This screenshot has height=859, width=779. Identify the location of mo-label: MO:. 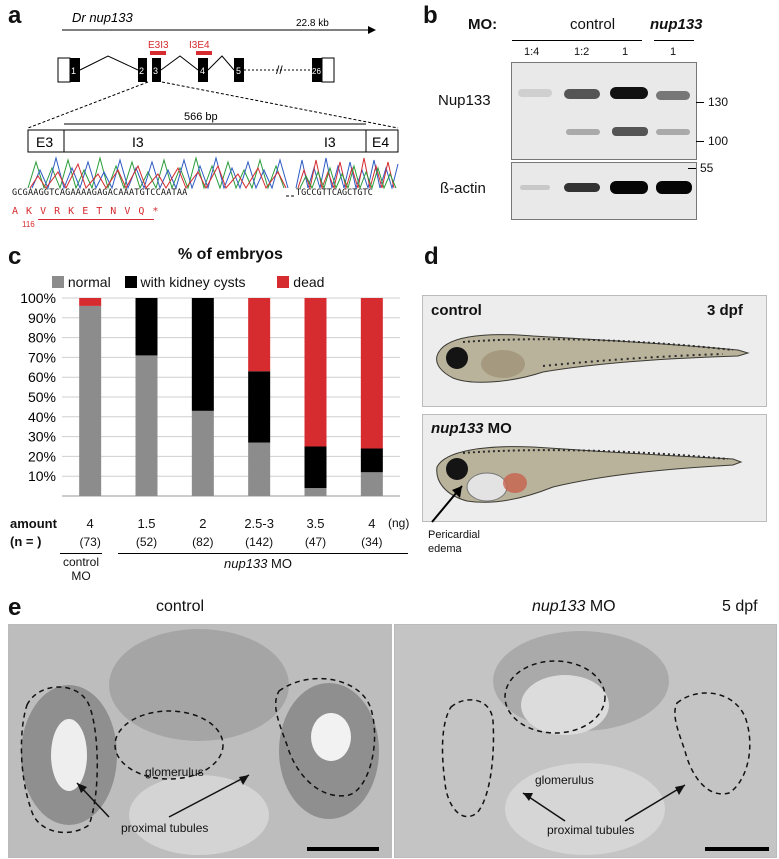
(483, 24).